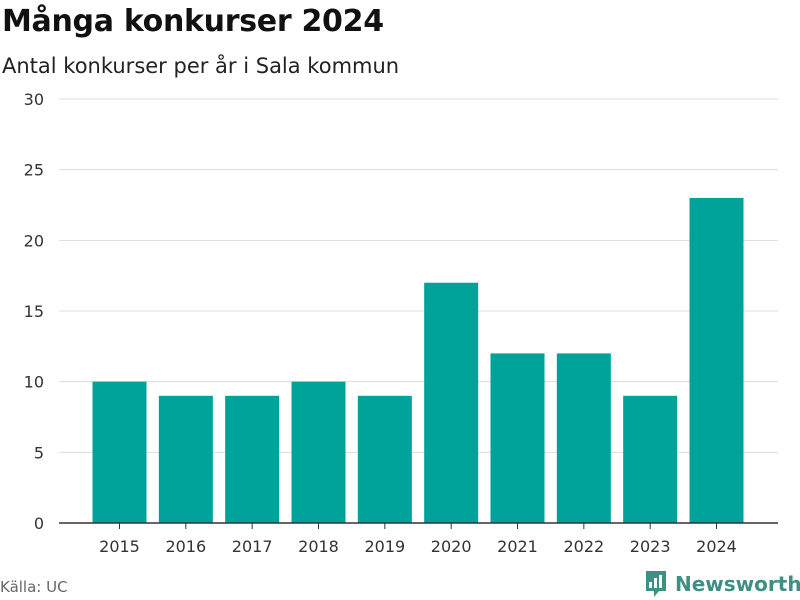 The image size is (800, 600). I want to click on y-tick-label: 15, so click(34, 311).